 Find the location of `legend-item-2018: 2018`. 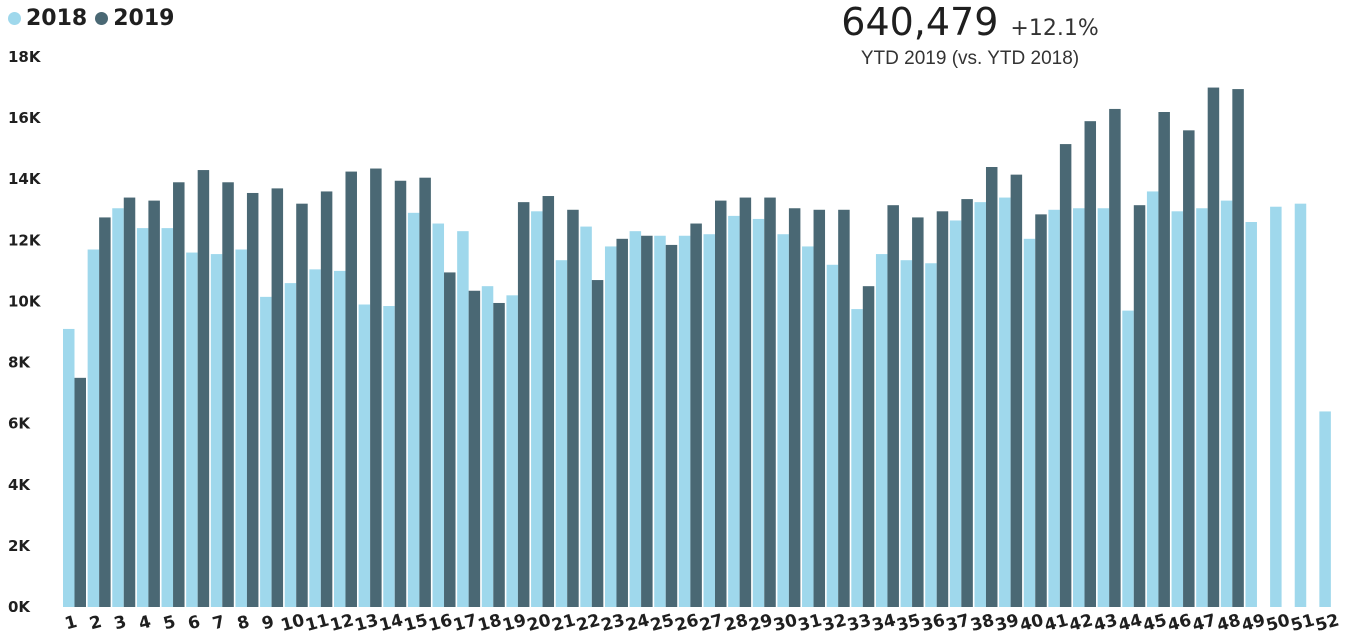

legend-item-2018: 2018 is located at coordinates (47, 18).